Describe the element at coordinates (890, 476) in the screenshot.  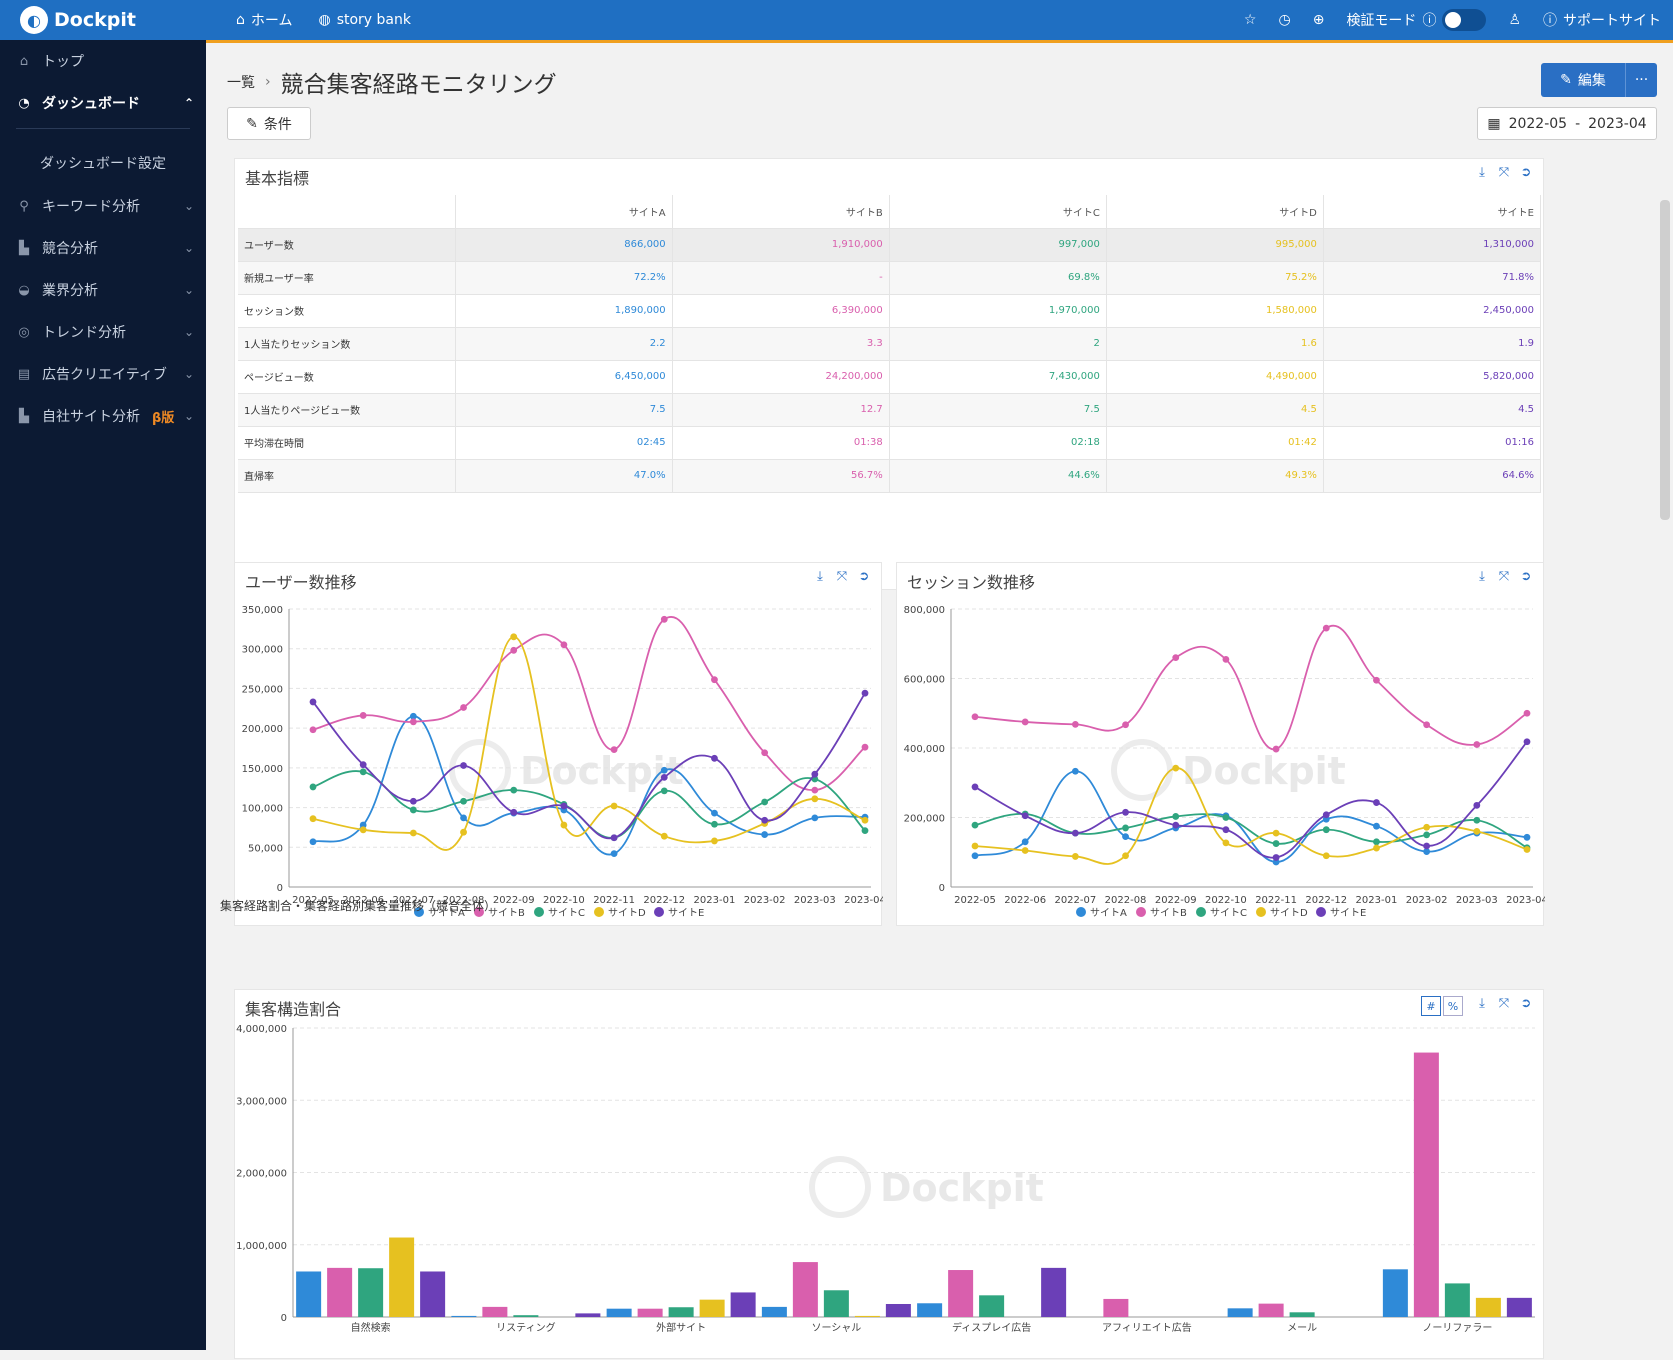
I see `metrics-row: 直帰率 47.0% 56.7% 44.6% 49.3% 64.6%` at that location.